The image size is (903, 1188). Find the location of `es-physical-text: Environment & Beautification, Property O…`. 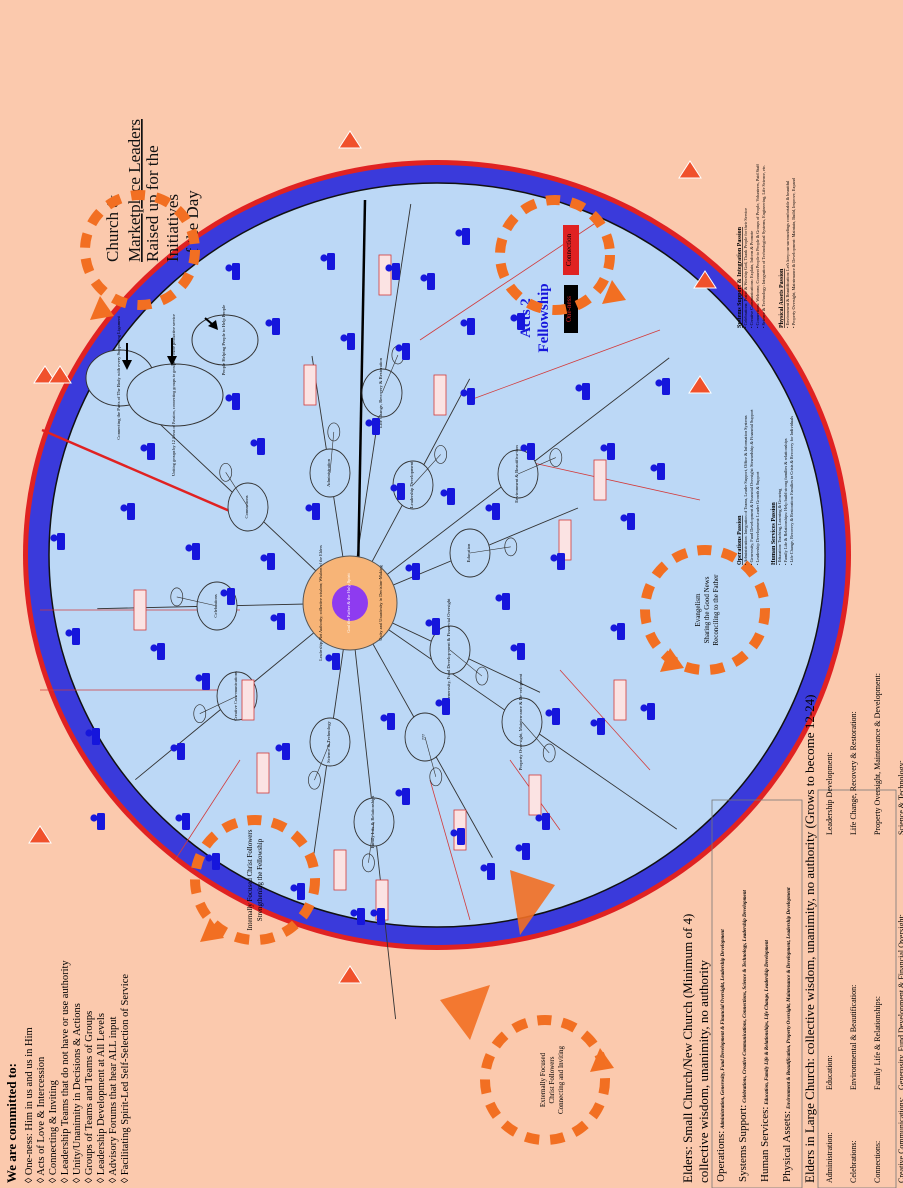

es-physical-text: Environment & Beautification, Property O… is located at coordinates (789, 998).